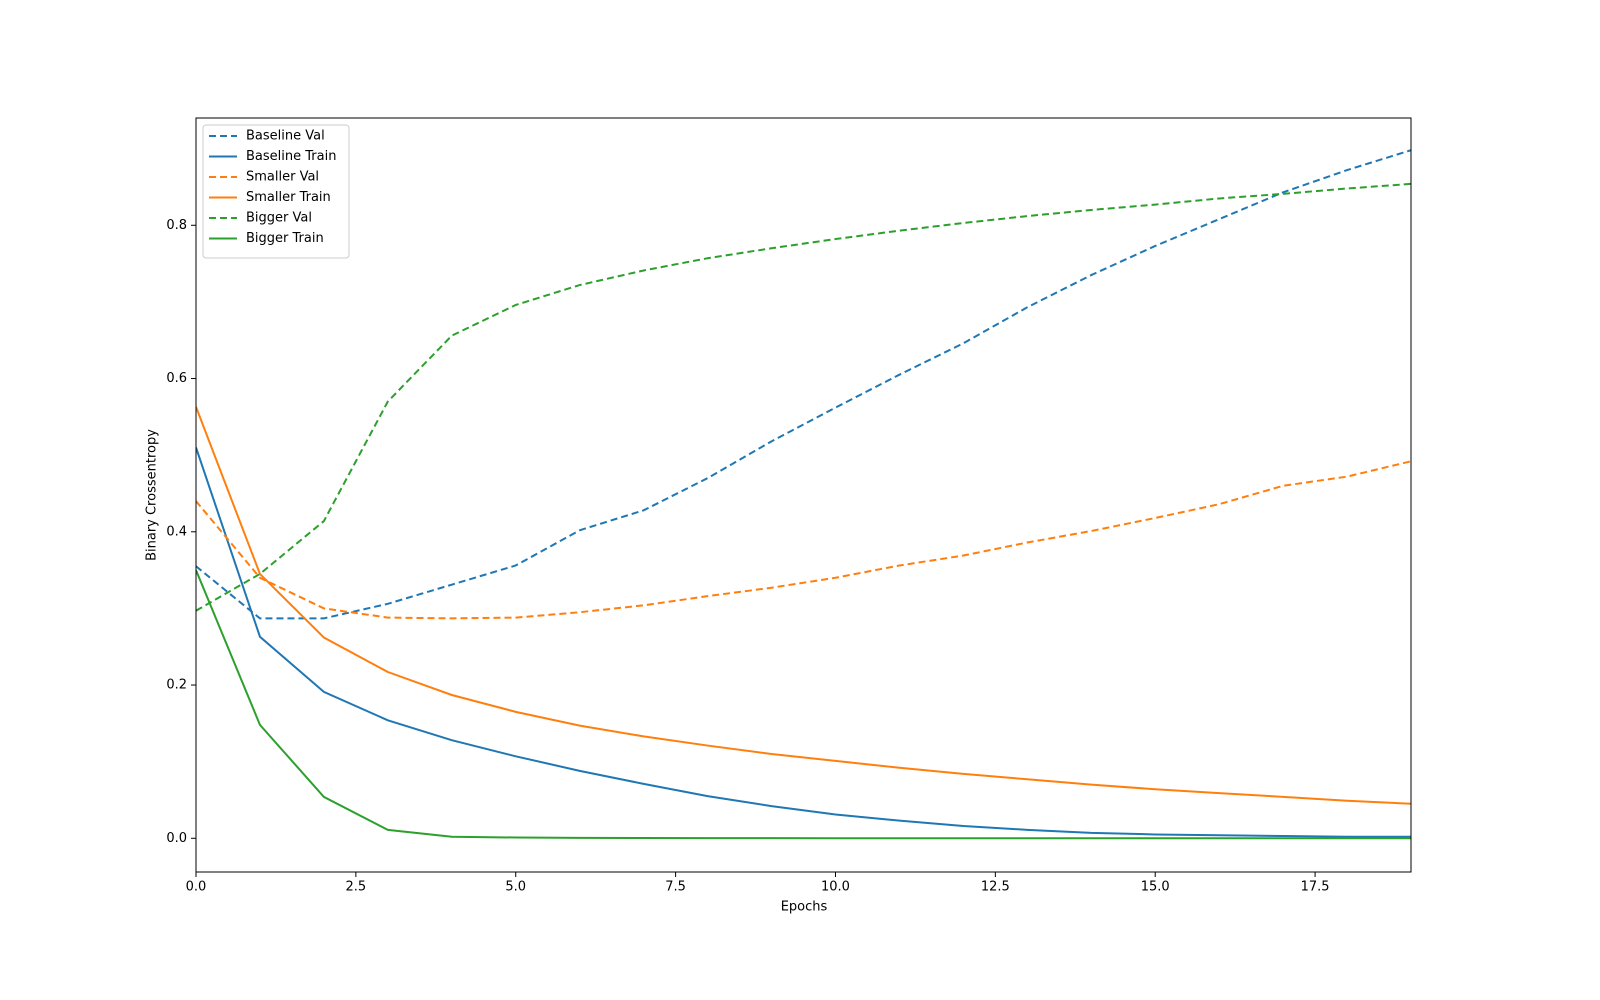  What do you see at coordinates (196, 887) in the screenshot?
I see `x-tick-label: 0.0` at bounding box center [196, 887].